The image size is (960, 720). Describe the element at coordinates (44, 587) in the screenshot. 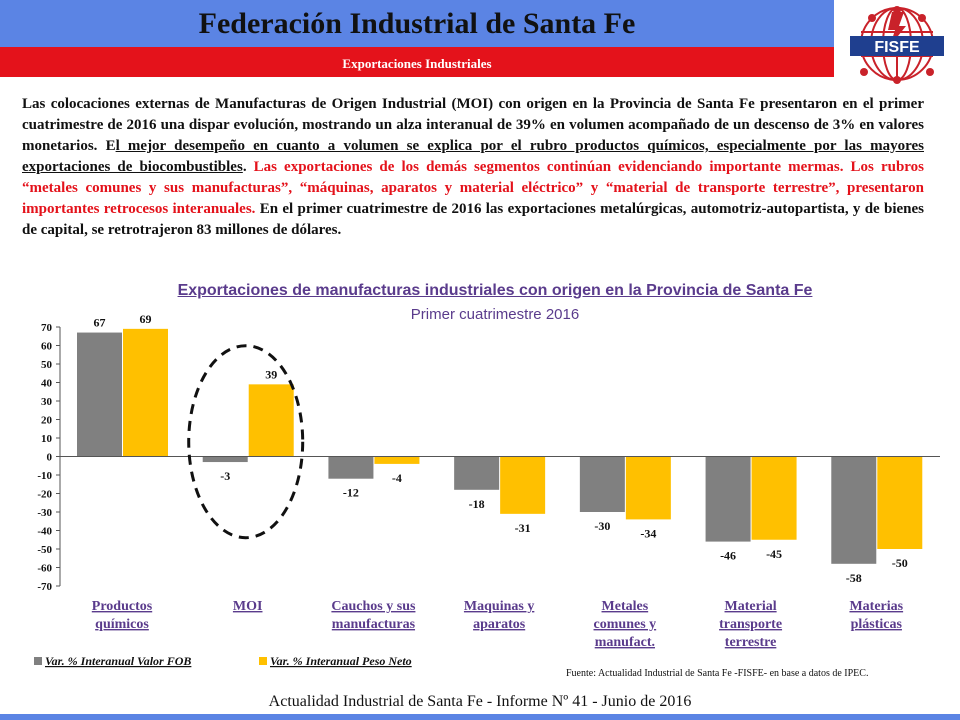

I see `y-tick-label: -70` at that location.